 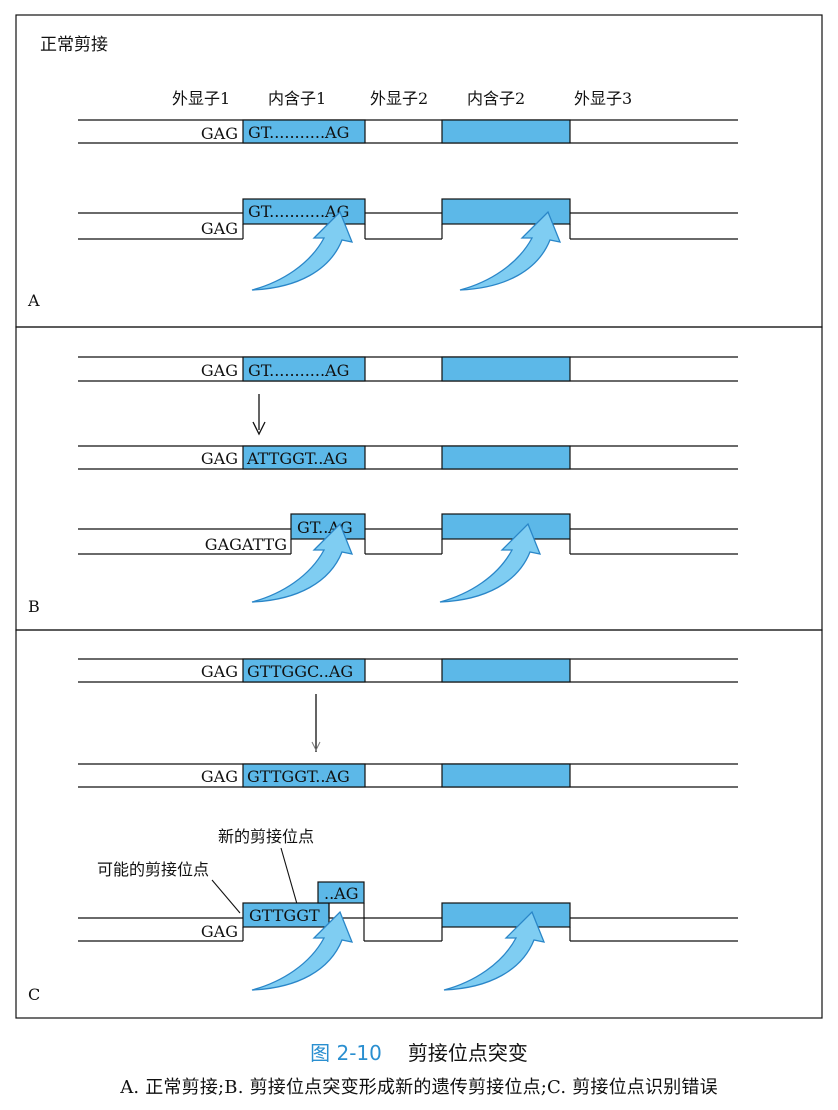 What do you see at coordinates (419, 1087) in the screenshot?
I see `caption-subtitle: A. 正常剪接;B. 剪接位点突变形成新的遗传剪接位点;C. 剪接位点识别错误` at bounding box center [419, 1087].